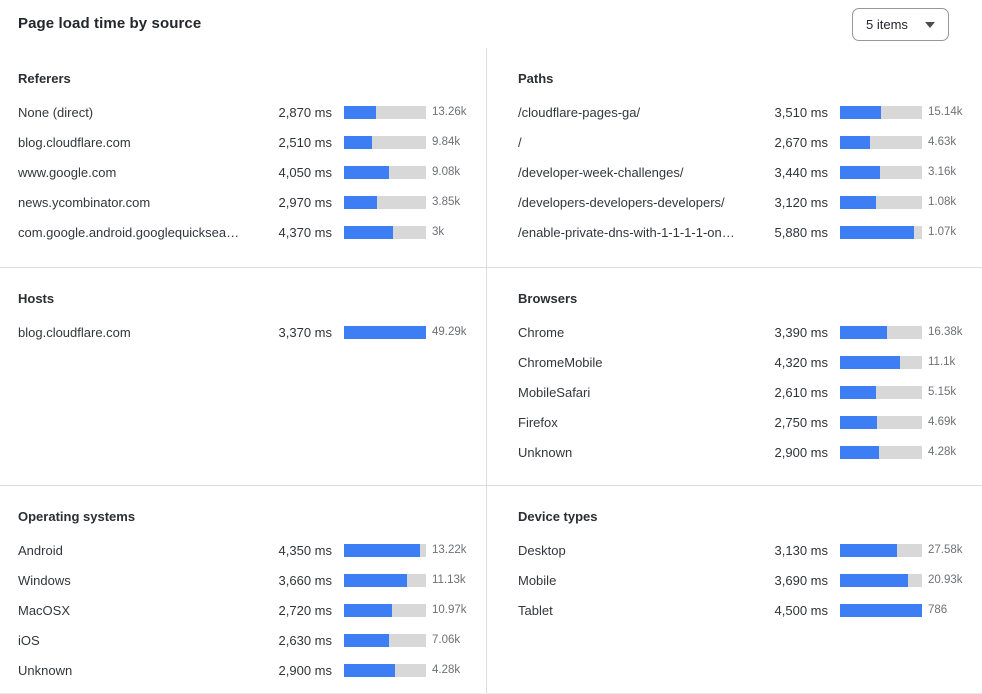 Image resolution: width=982 pixels, height=694 pixels. I want to click on row-label: Android, so click(40, 550).